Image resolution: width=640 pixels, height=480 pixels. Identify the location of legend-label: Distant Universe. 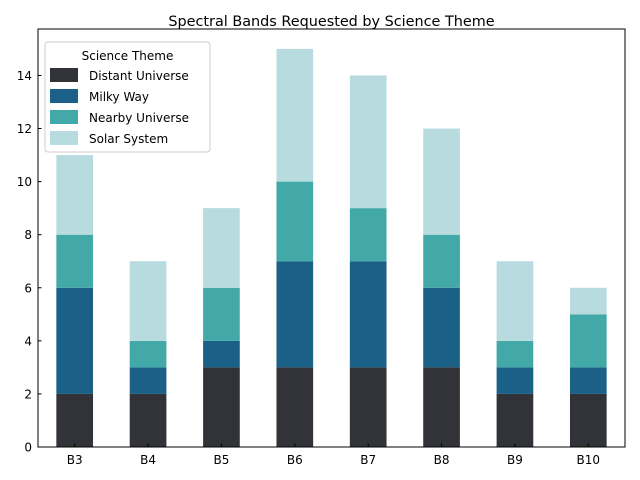
(139, 76).